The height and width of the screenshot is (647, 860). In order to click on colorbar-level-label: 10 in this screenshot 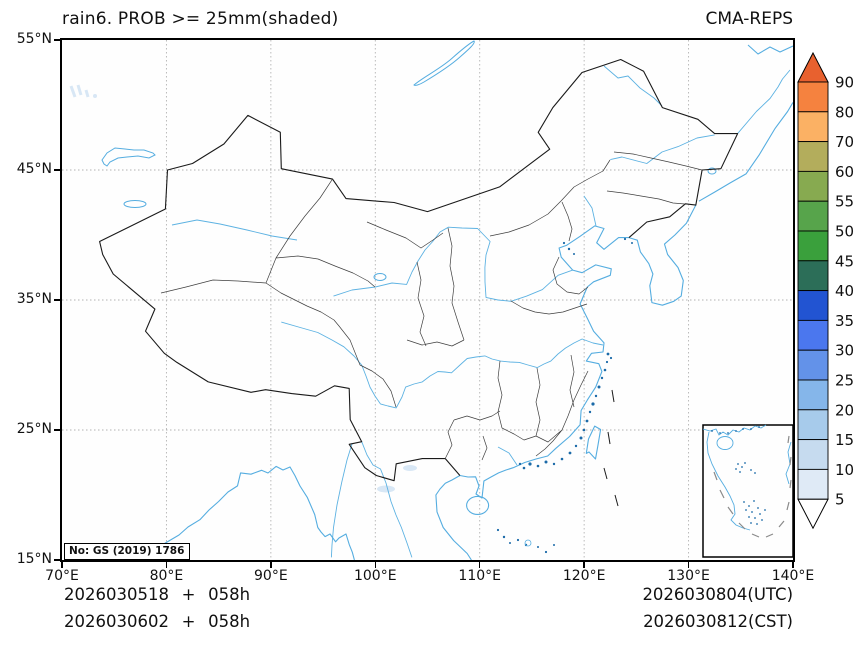, I will do `click(844, 470)`.